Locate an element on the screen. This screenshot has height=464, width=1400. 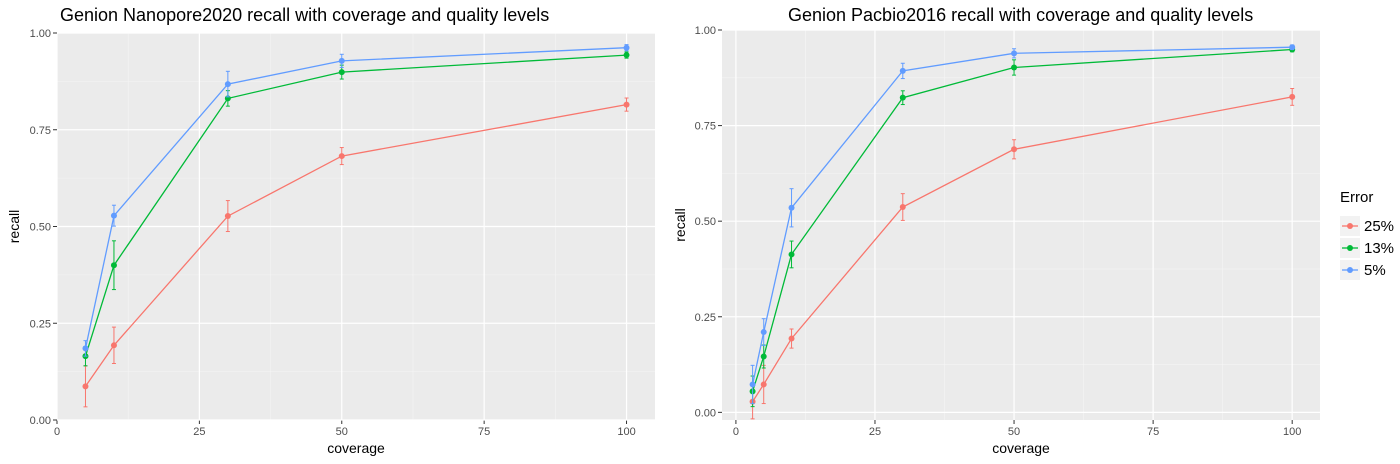
legend-label: 5% is located at coordinates (1375, 270).